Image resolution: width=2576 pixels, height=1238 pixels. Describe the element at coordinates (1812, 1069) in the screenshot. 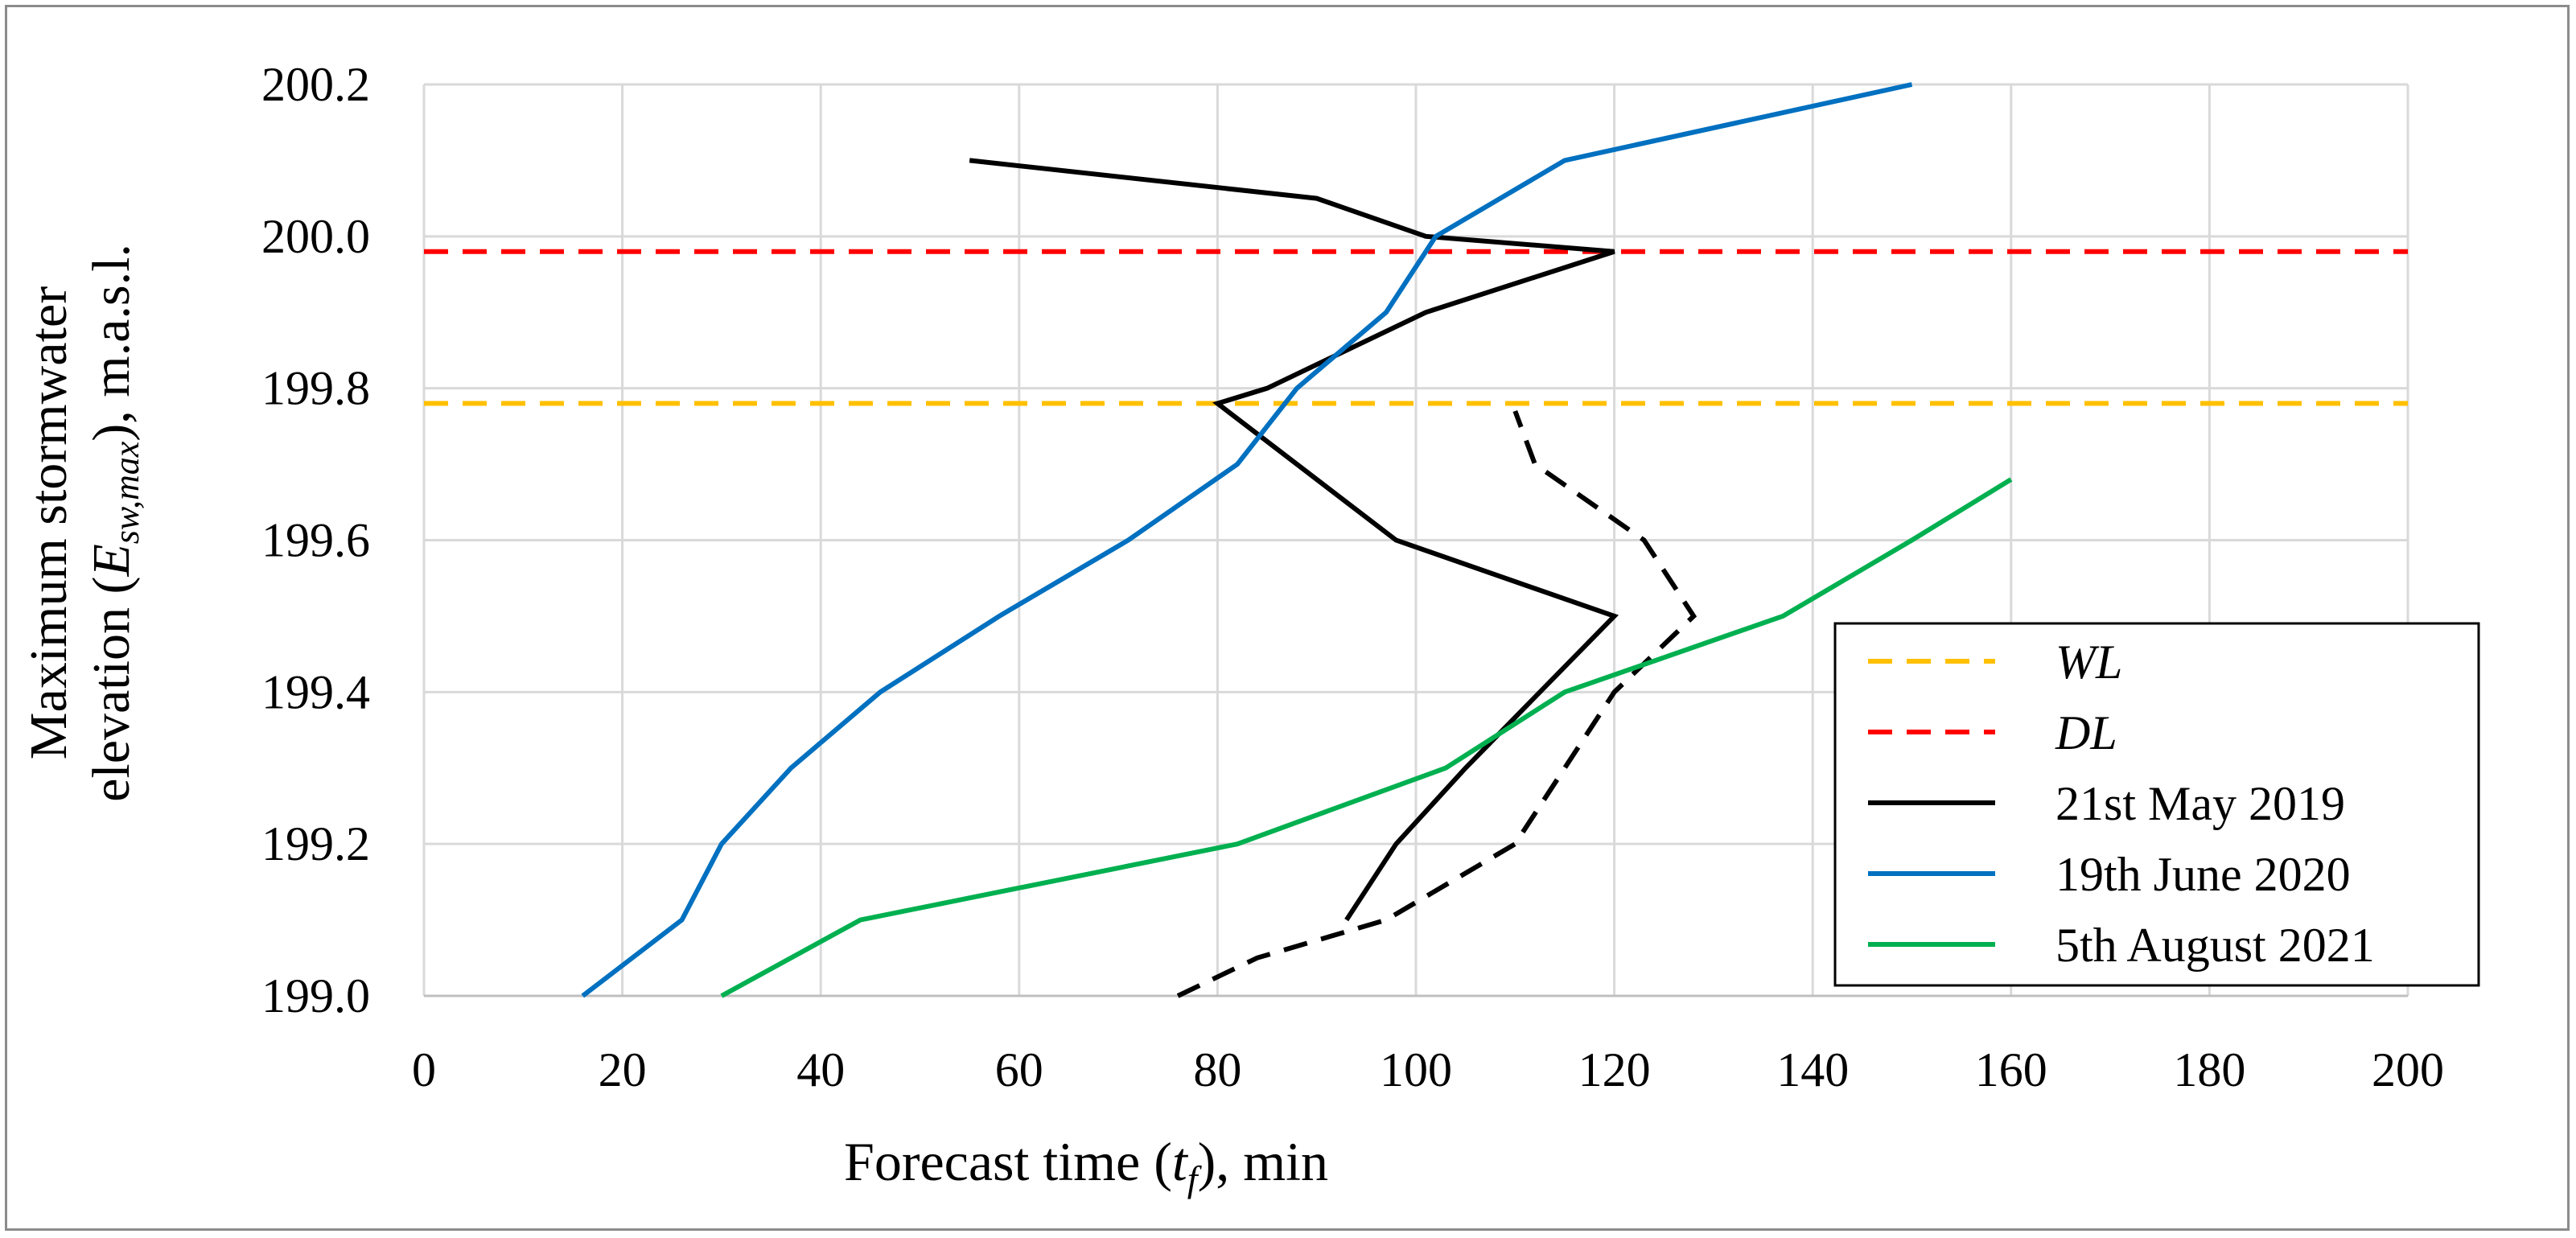

I see `x-tick-label: 140` at that location.